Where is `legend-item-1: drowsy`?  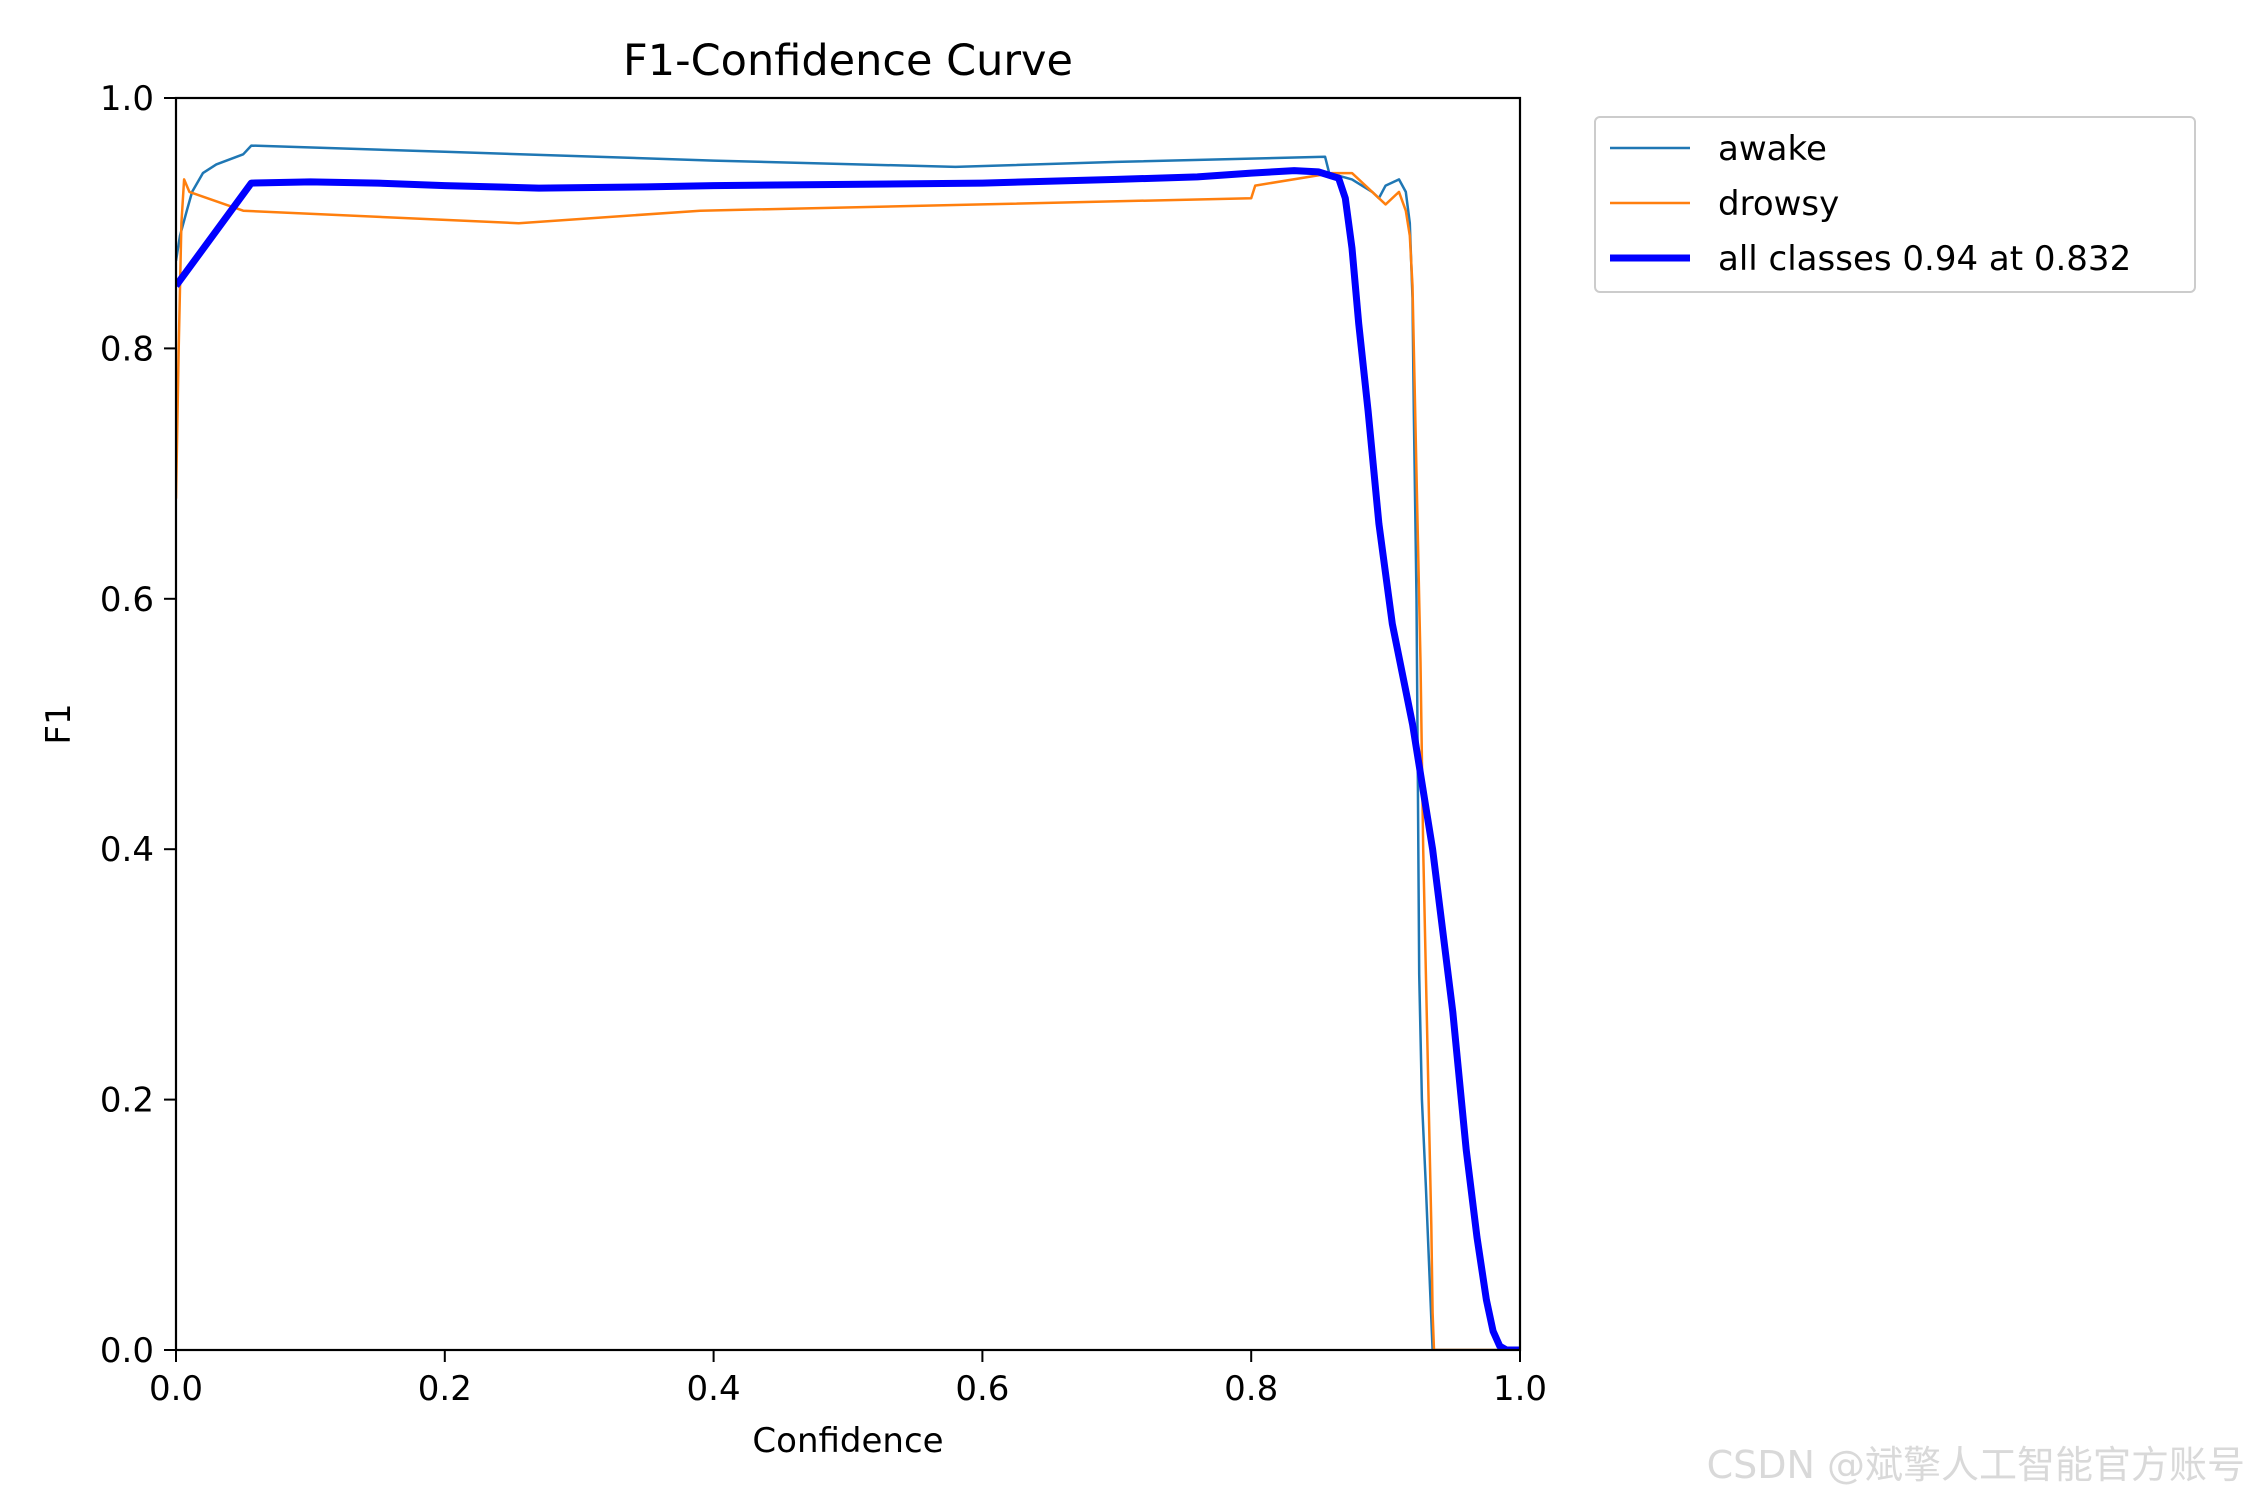 legend-item-1: drowsy is located at coordinates (1724, 204).